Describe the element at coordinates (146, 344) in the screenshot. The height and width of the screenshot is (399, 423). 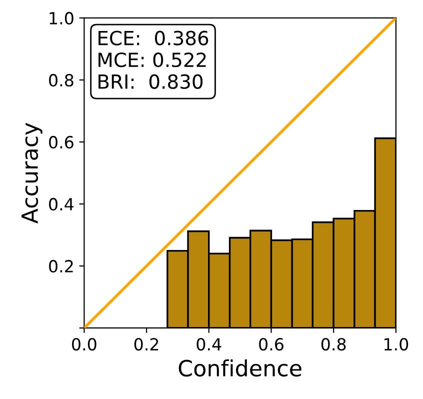
I see `x-tick-label: 0.2` at that location.